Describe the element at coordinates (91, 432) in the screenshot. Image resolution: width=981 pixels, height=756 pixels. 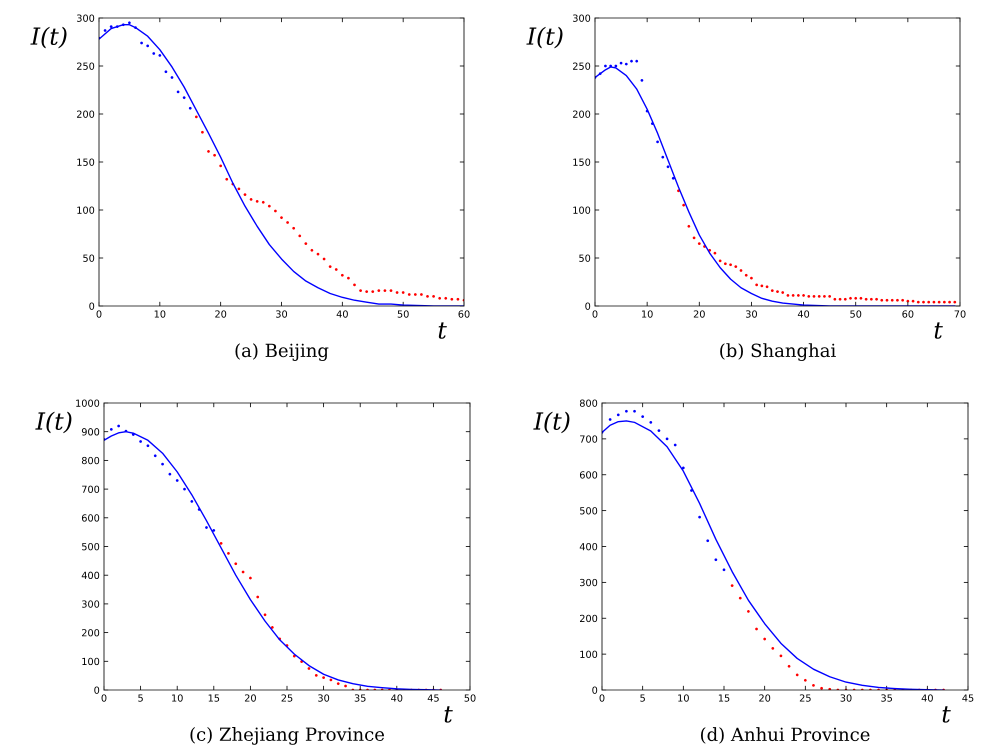
I see `y-tick-label: 900` at that location.